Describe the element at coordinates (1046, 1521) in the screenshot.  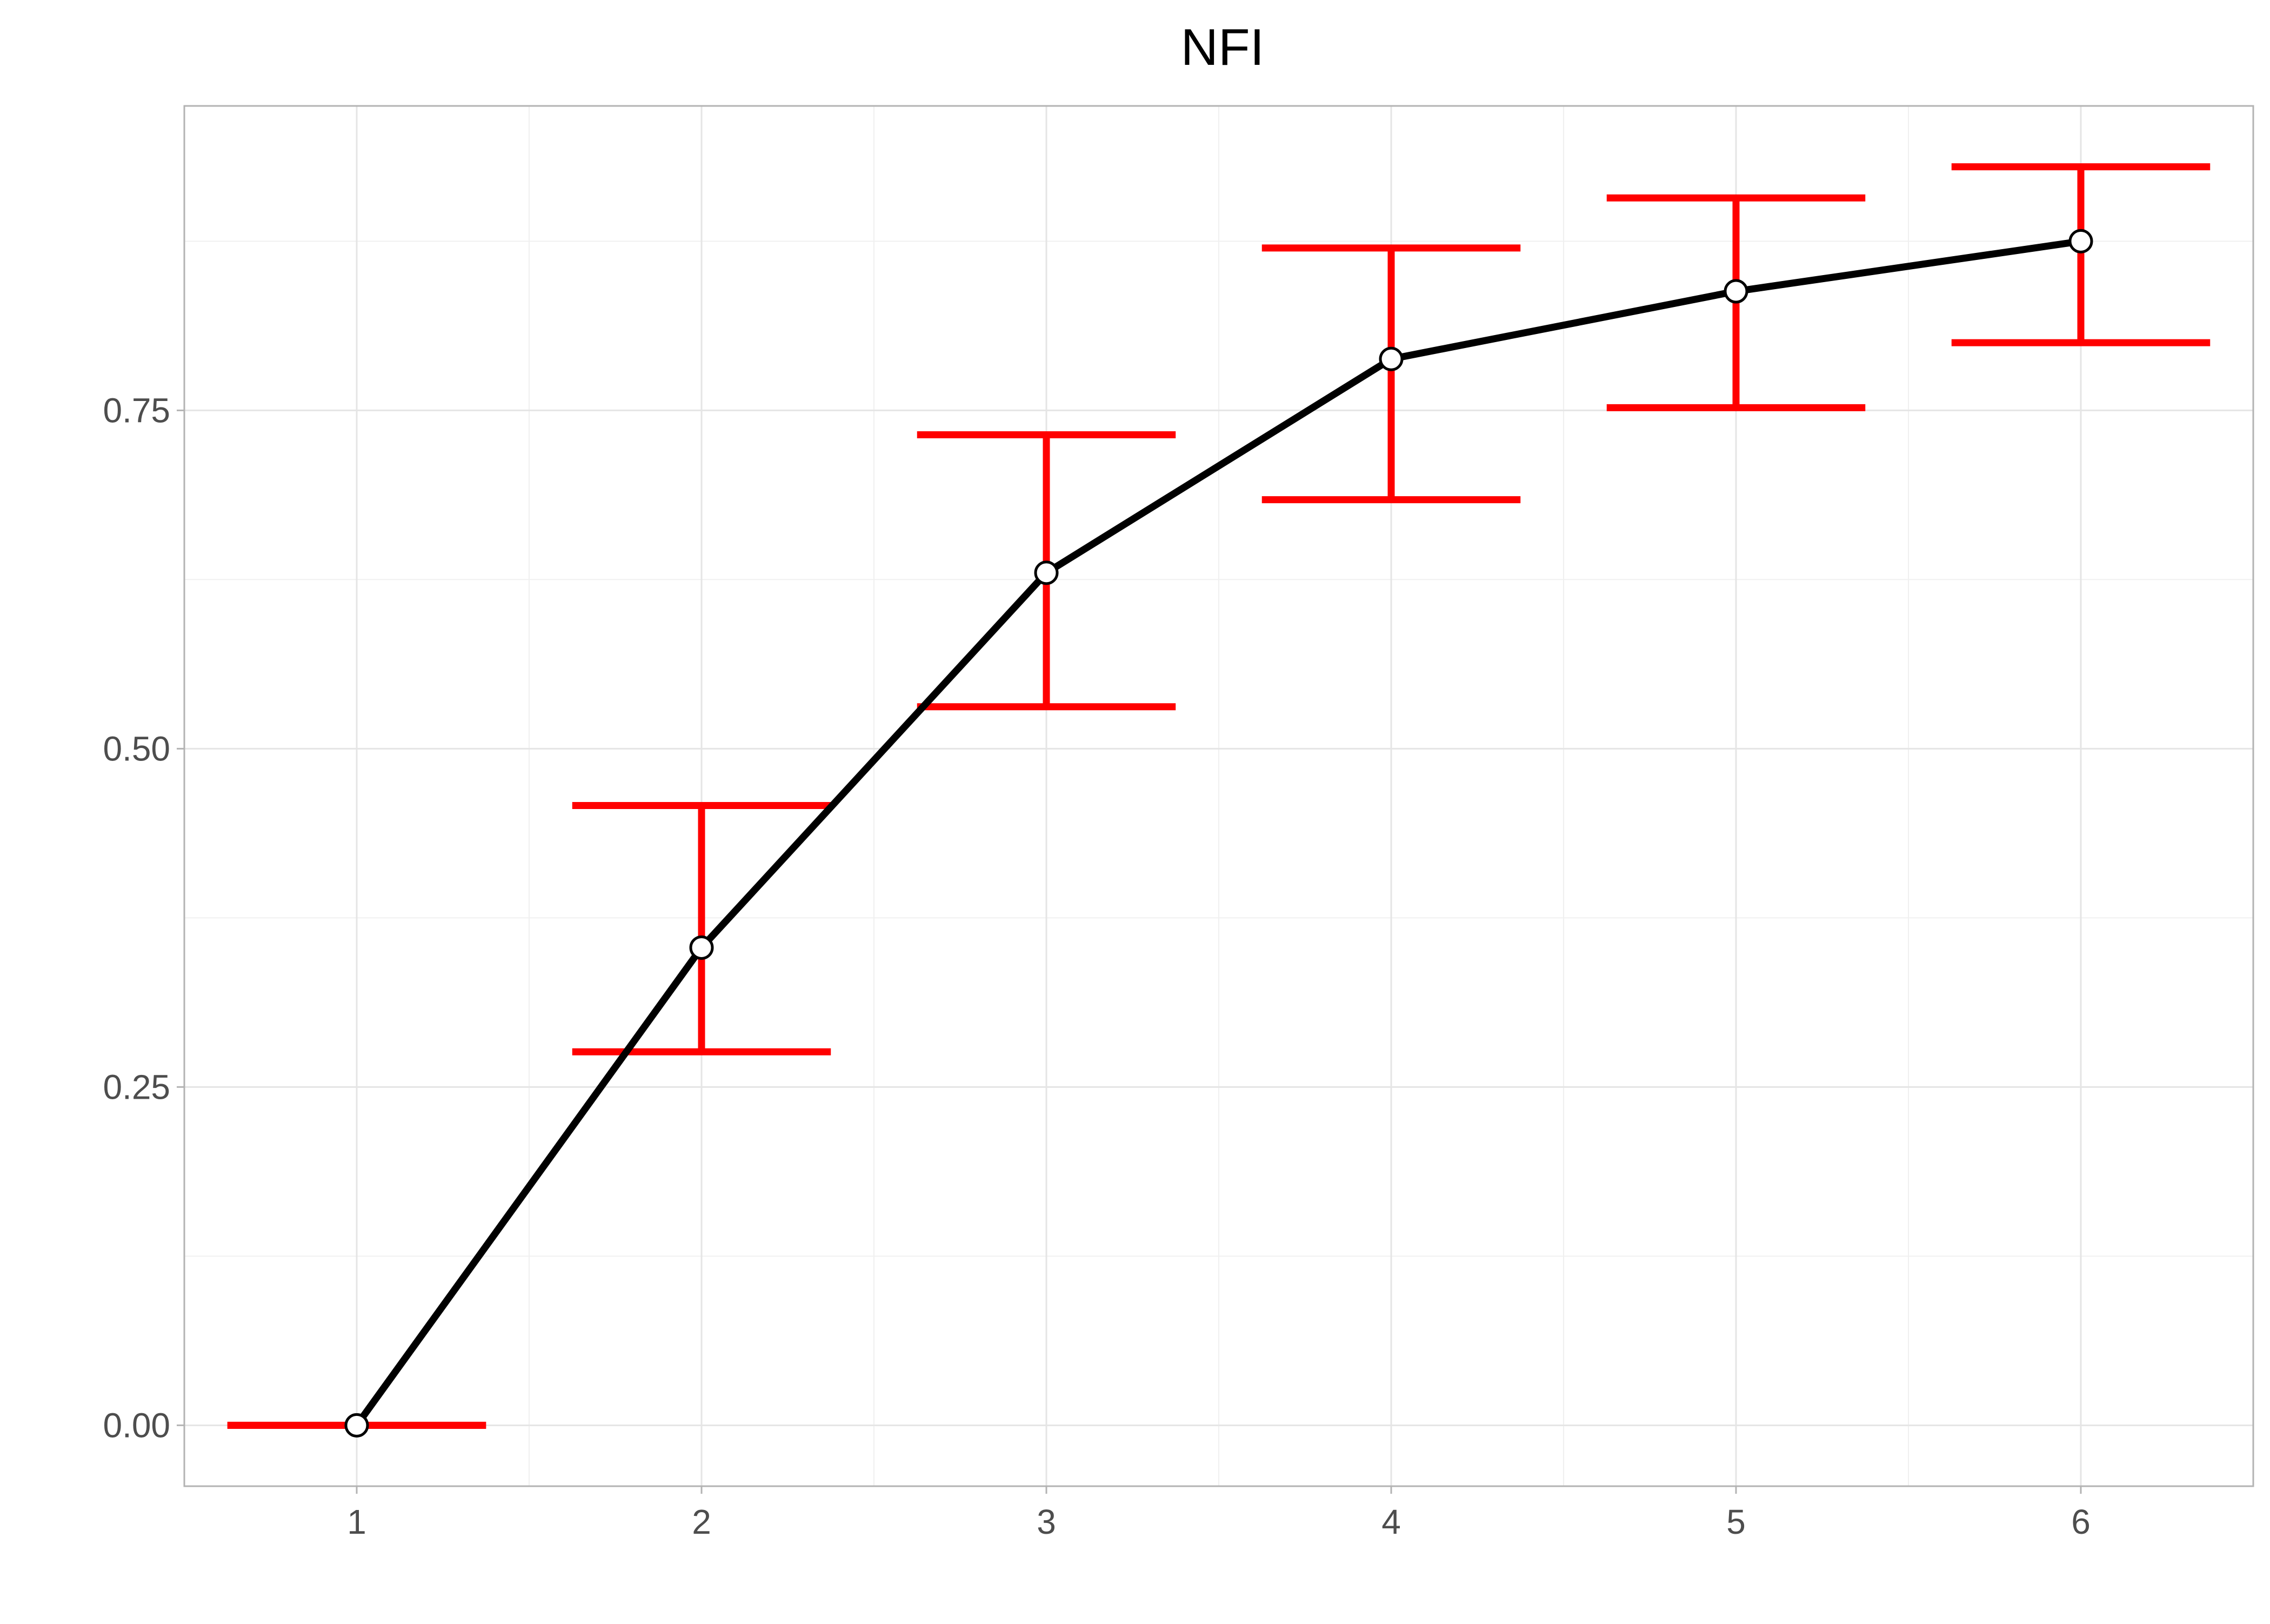
I see `x-tick-label: 3` at that location.